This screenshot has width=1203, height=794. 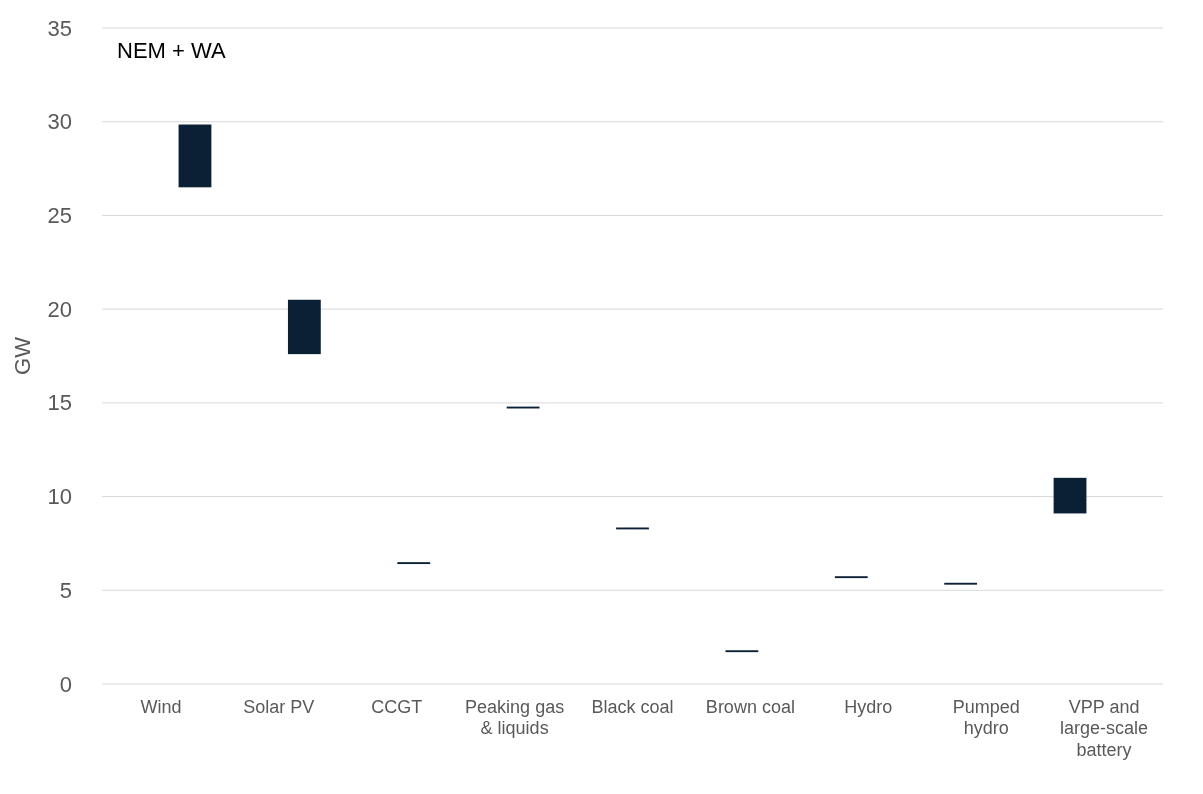 What do you see at coordinates (22, 355) in the screenshot?
I see `y-axis-title: GW` at bounding box center [22, 355].